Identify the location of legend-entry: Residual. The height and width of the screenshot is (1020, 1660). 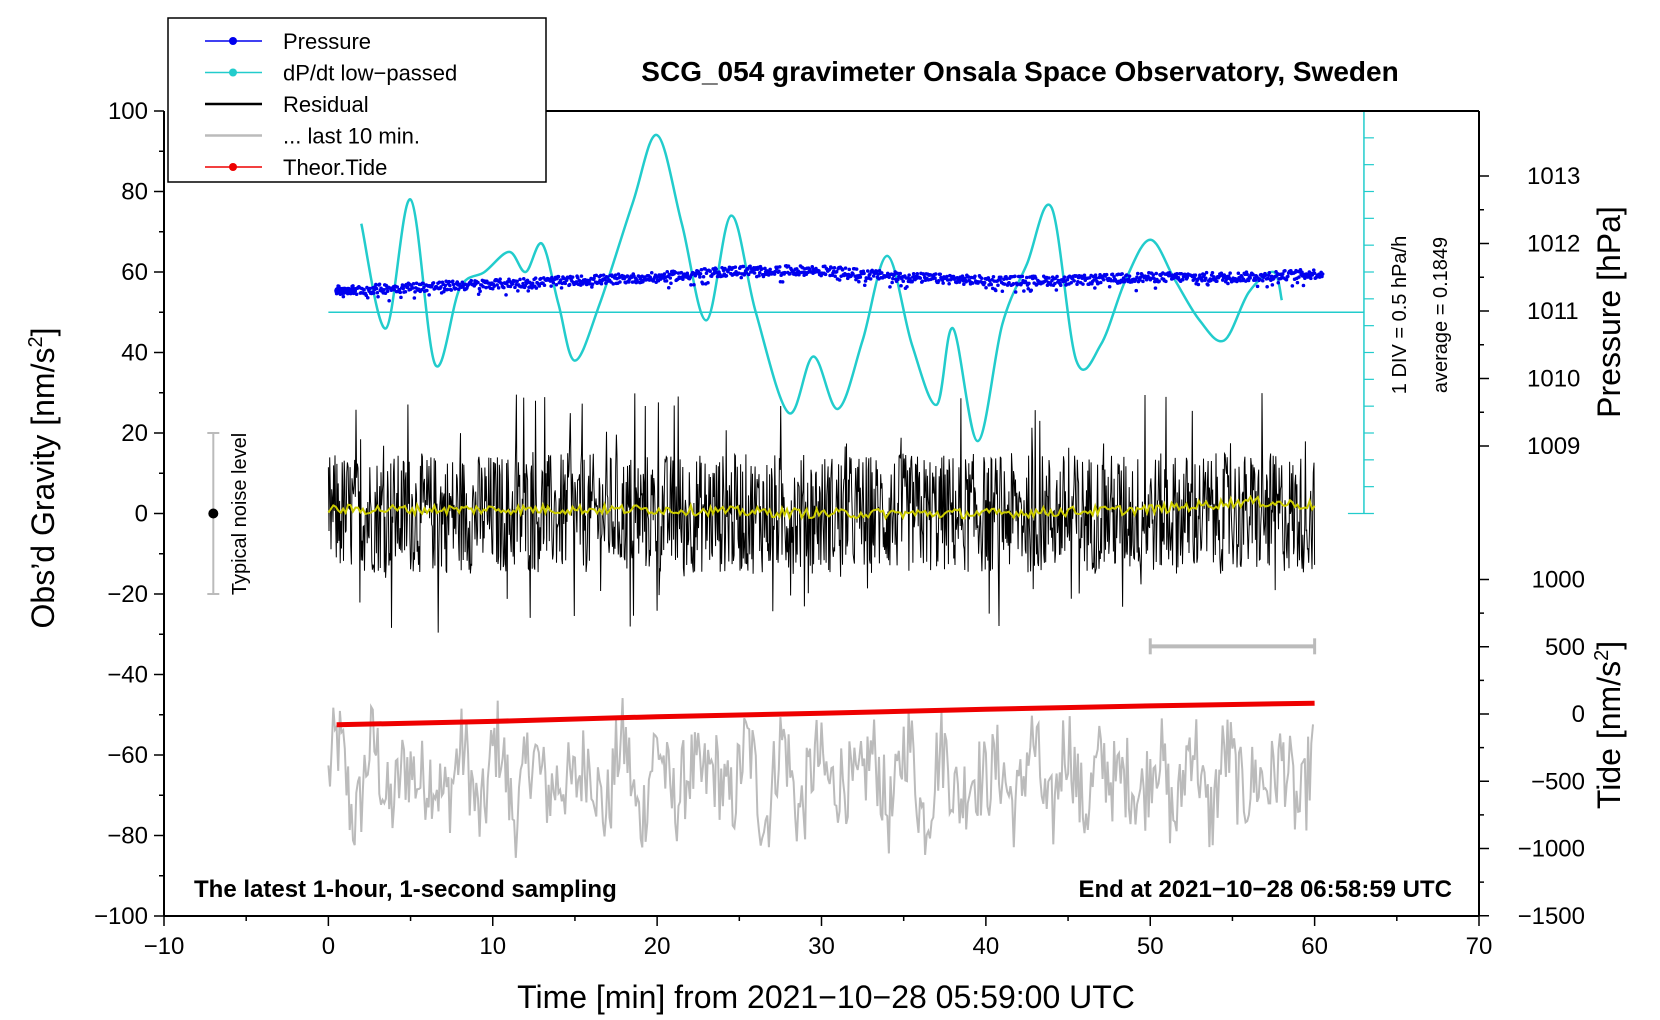
(287, 104).